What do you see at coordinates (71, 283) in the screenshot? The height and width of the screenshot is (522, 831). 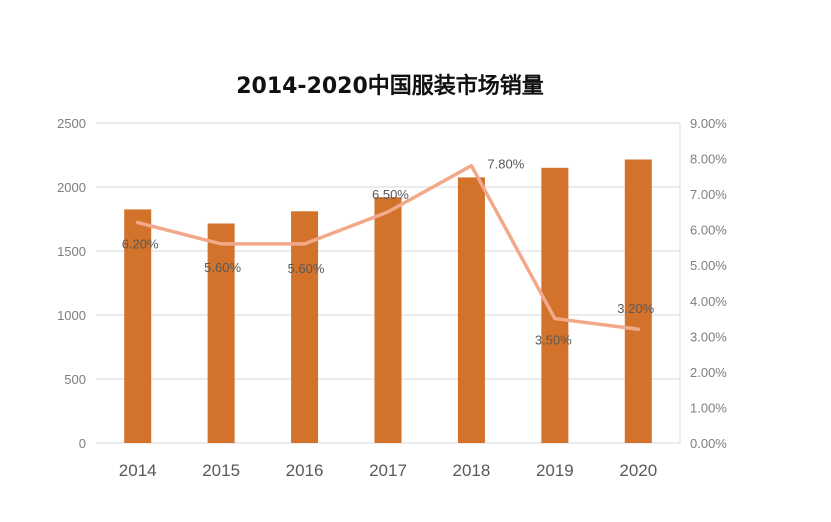 I see `left-axis: 0 500 1000 1500 2000 2500` at bounding box center [71, 283].